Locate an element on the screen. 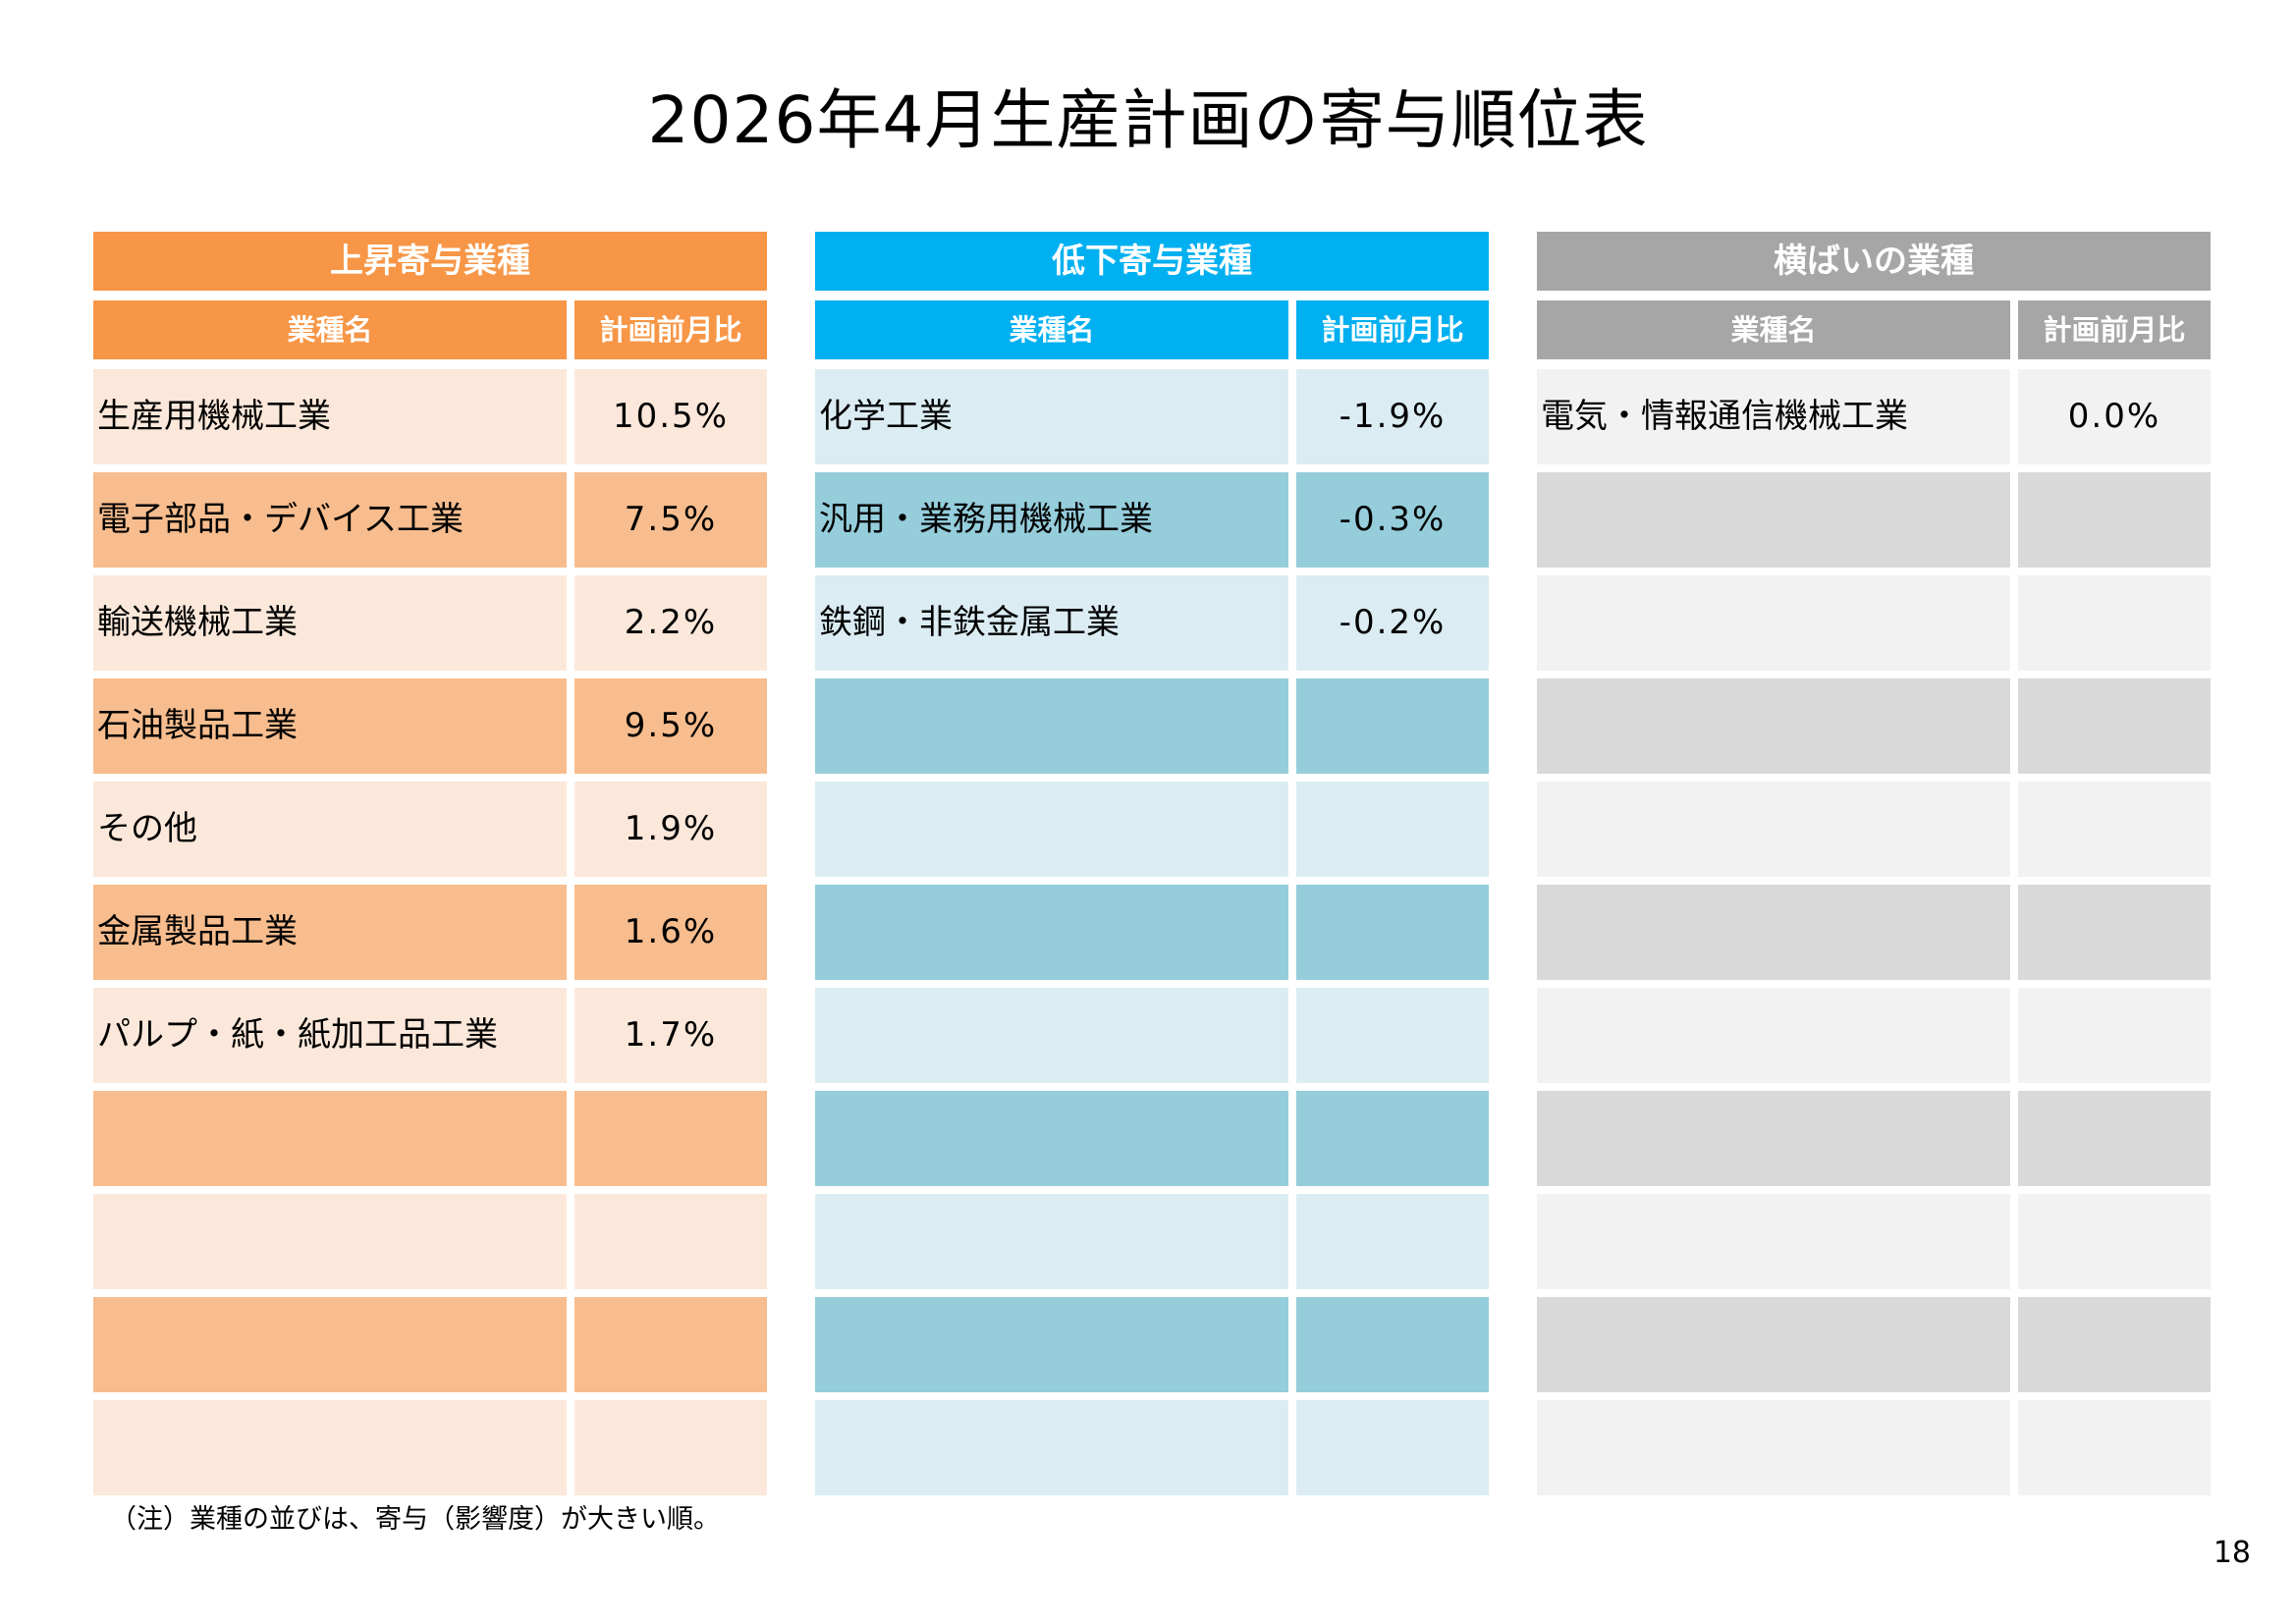 The width and height of the screenshot is (2296, 1624). industry-name-cell: その他 is located at coordinates (330, 829).